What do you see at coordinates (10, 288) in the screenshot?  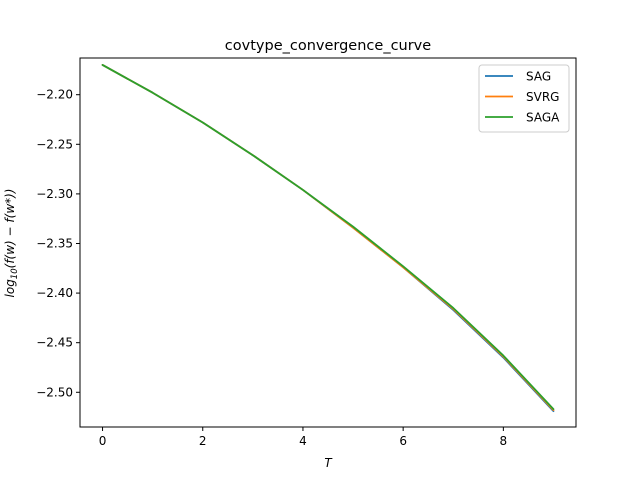 I see `y-axis-label-main: log` at bounding box center [10, 288].